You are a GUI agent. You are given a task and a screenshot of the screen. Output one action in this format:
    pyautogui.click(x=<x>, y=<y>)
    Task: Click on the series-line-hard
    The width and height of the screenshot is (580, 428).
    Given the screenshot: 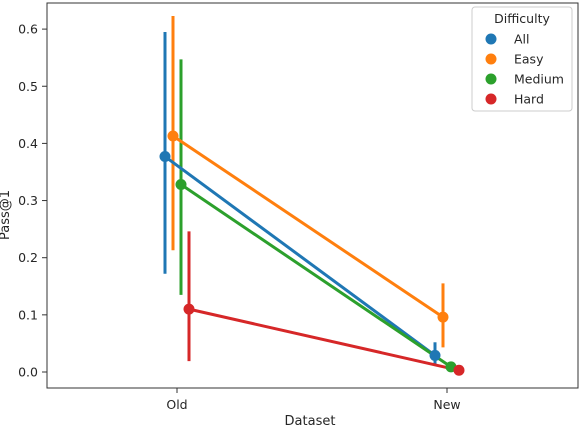 What is the action you would take?
    pyautogui.click(x=324, y=339)
    